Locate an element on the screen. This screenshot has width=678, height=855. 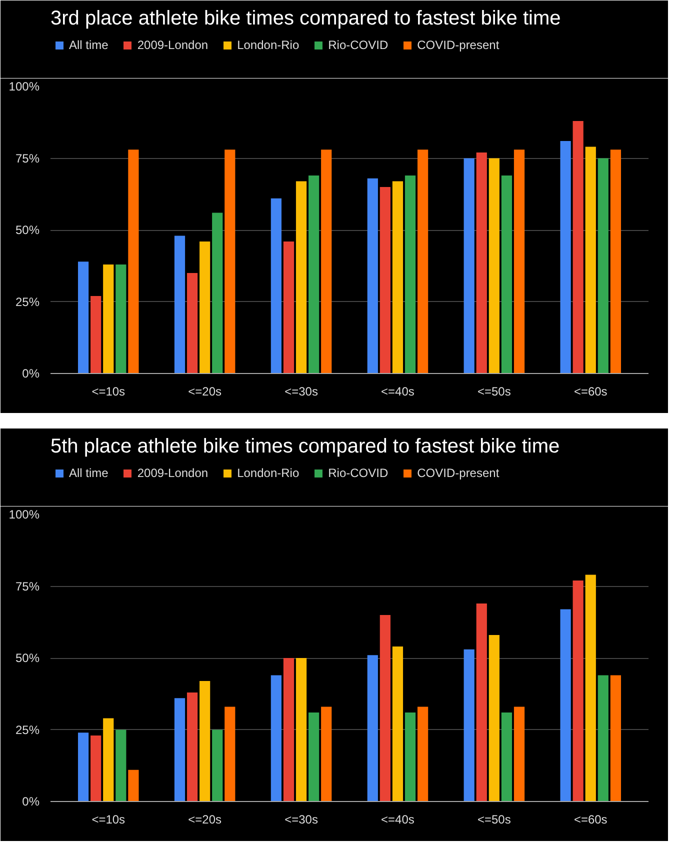
chart-title: 3rd place athlete bike times compared to fastest bike time is located at coordinates (305, 19).